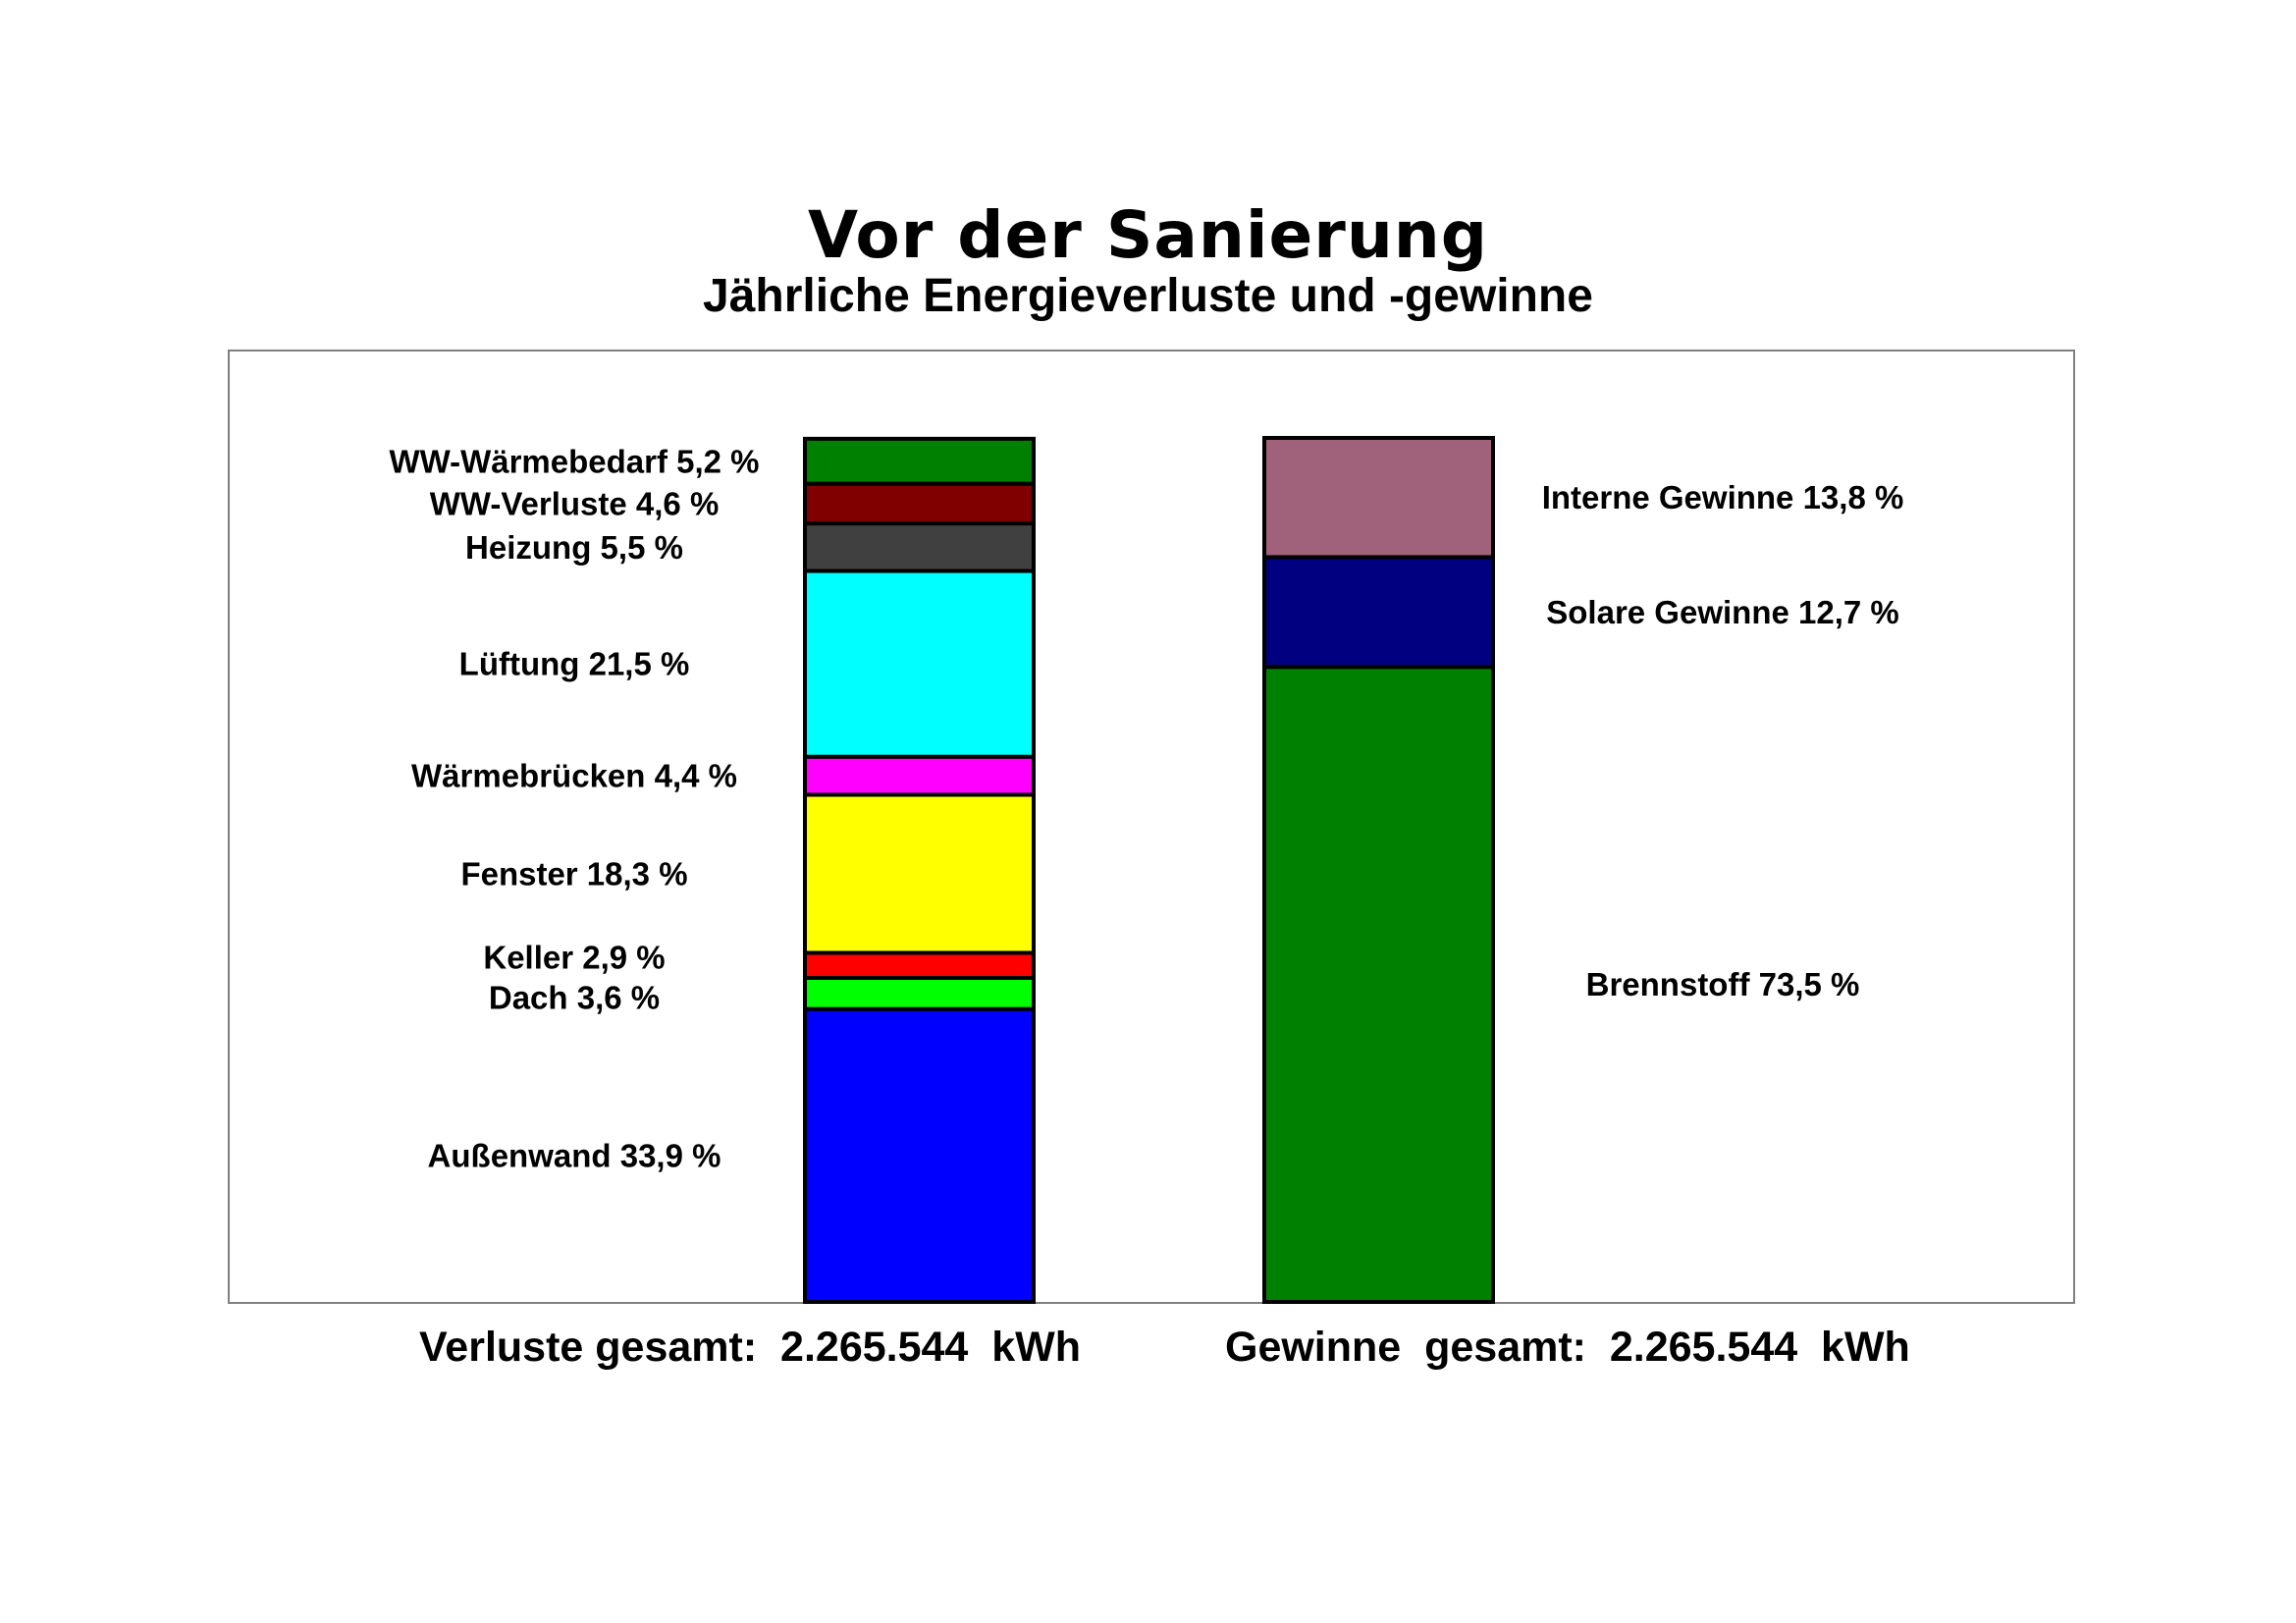 The height and width of the screenshot is (1623, 2296). I want to click on bar-segment-interne-gewinne, so click(1378, 498).